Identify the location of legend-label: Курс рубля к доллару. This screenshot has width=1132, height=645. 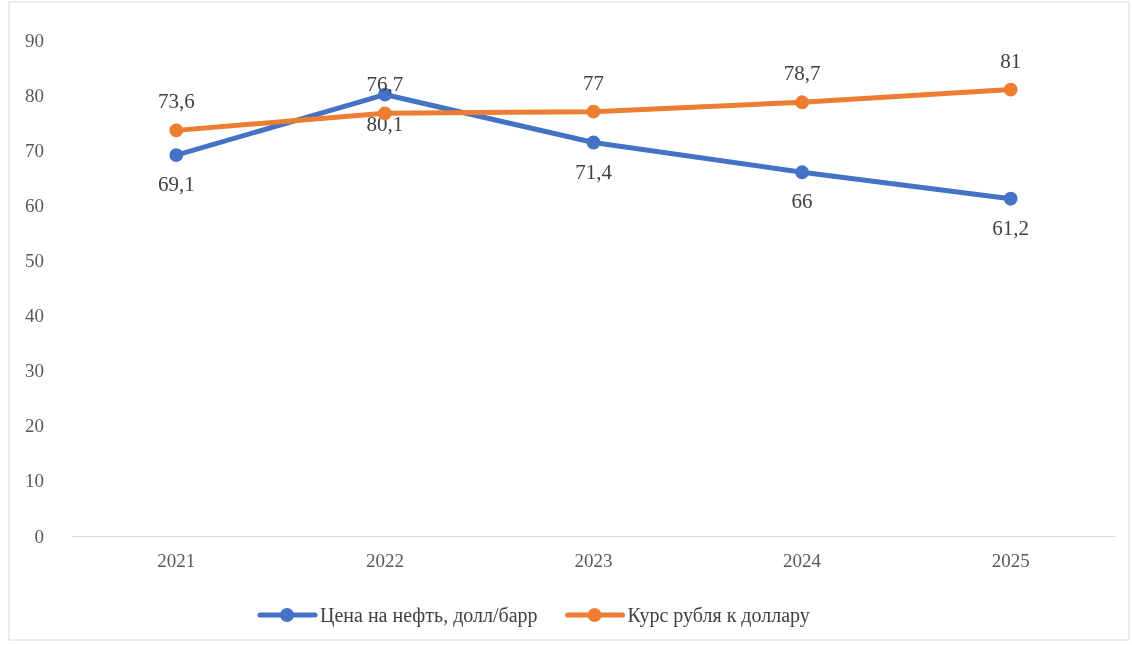
(718, 615).